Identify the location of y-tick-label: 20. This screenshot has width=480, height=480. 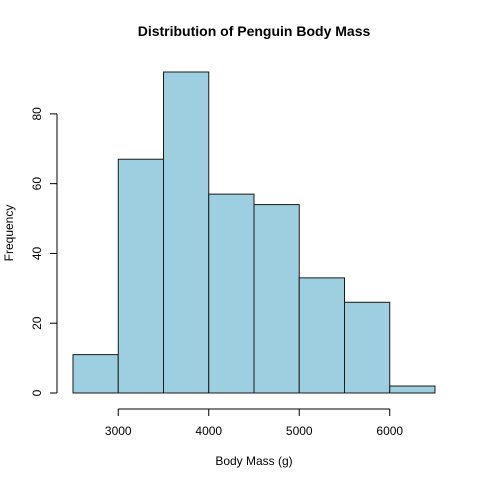
(37, 323).